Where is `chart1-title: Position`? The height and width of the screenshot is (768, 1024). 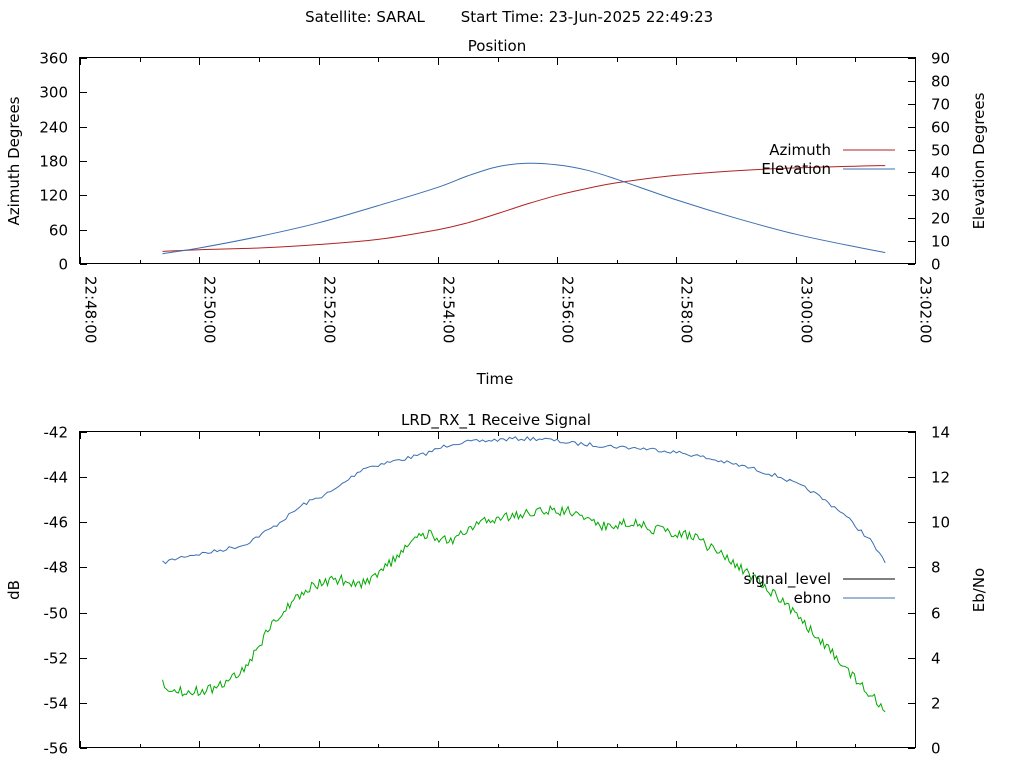 chart1-title: Position is located at coordinates (497, 46).